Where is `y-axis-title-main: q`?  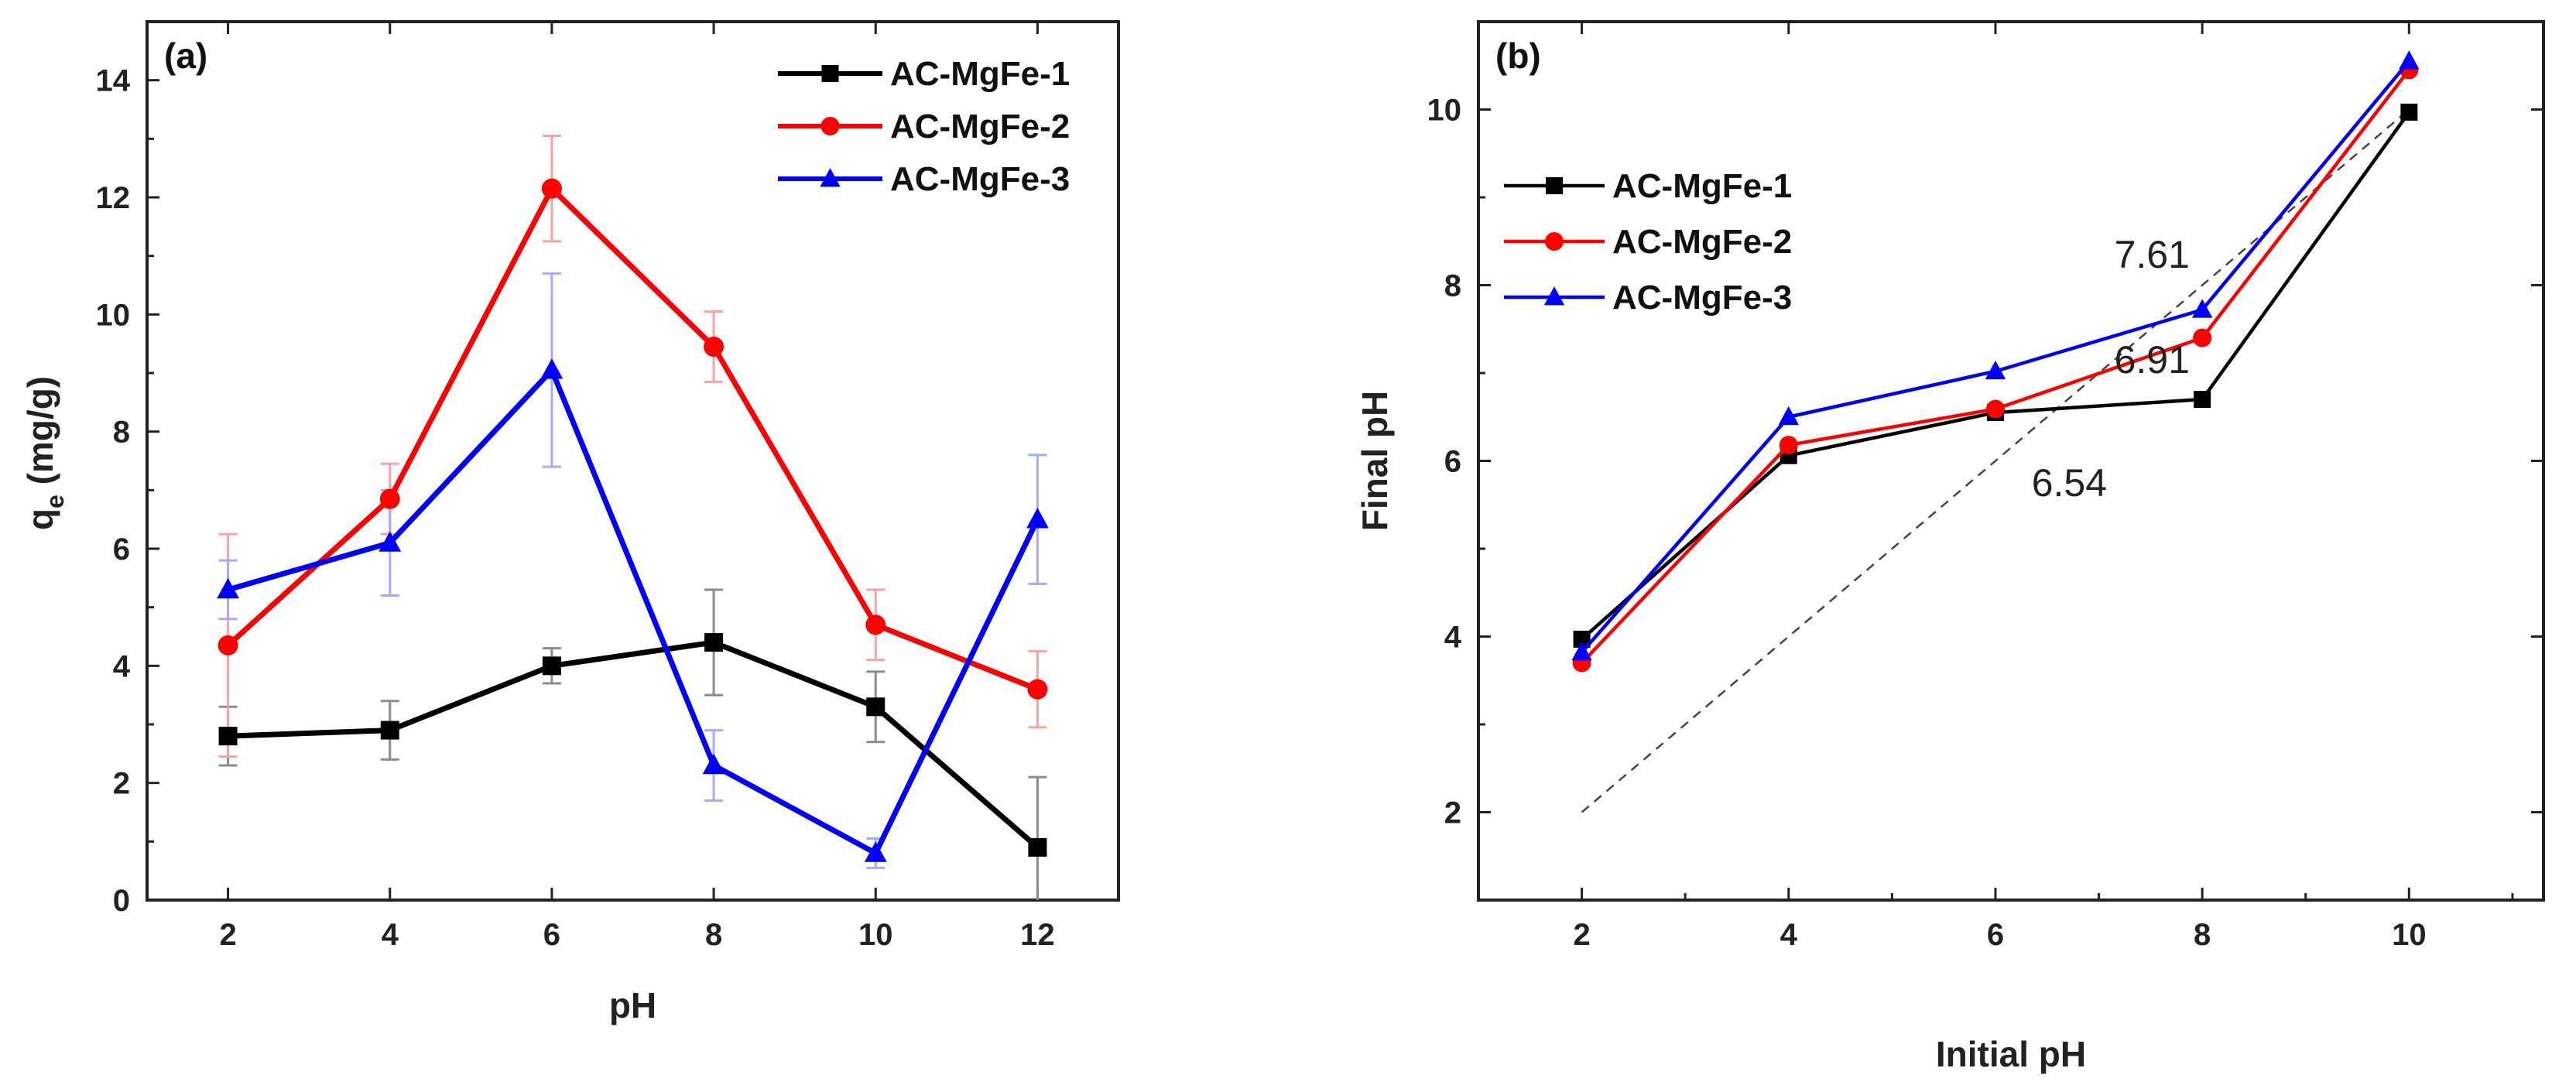 y-axis-title-main: q is located at coordinates (40, 519).